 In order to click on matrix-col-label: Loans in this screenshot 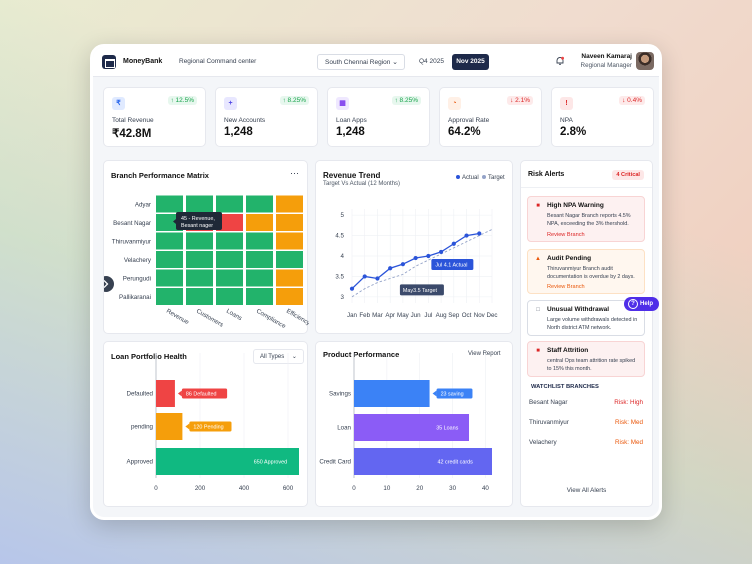, I will do `click(234, 315)`.